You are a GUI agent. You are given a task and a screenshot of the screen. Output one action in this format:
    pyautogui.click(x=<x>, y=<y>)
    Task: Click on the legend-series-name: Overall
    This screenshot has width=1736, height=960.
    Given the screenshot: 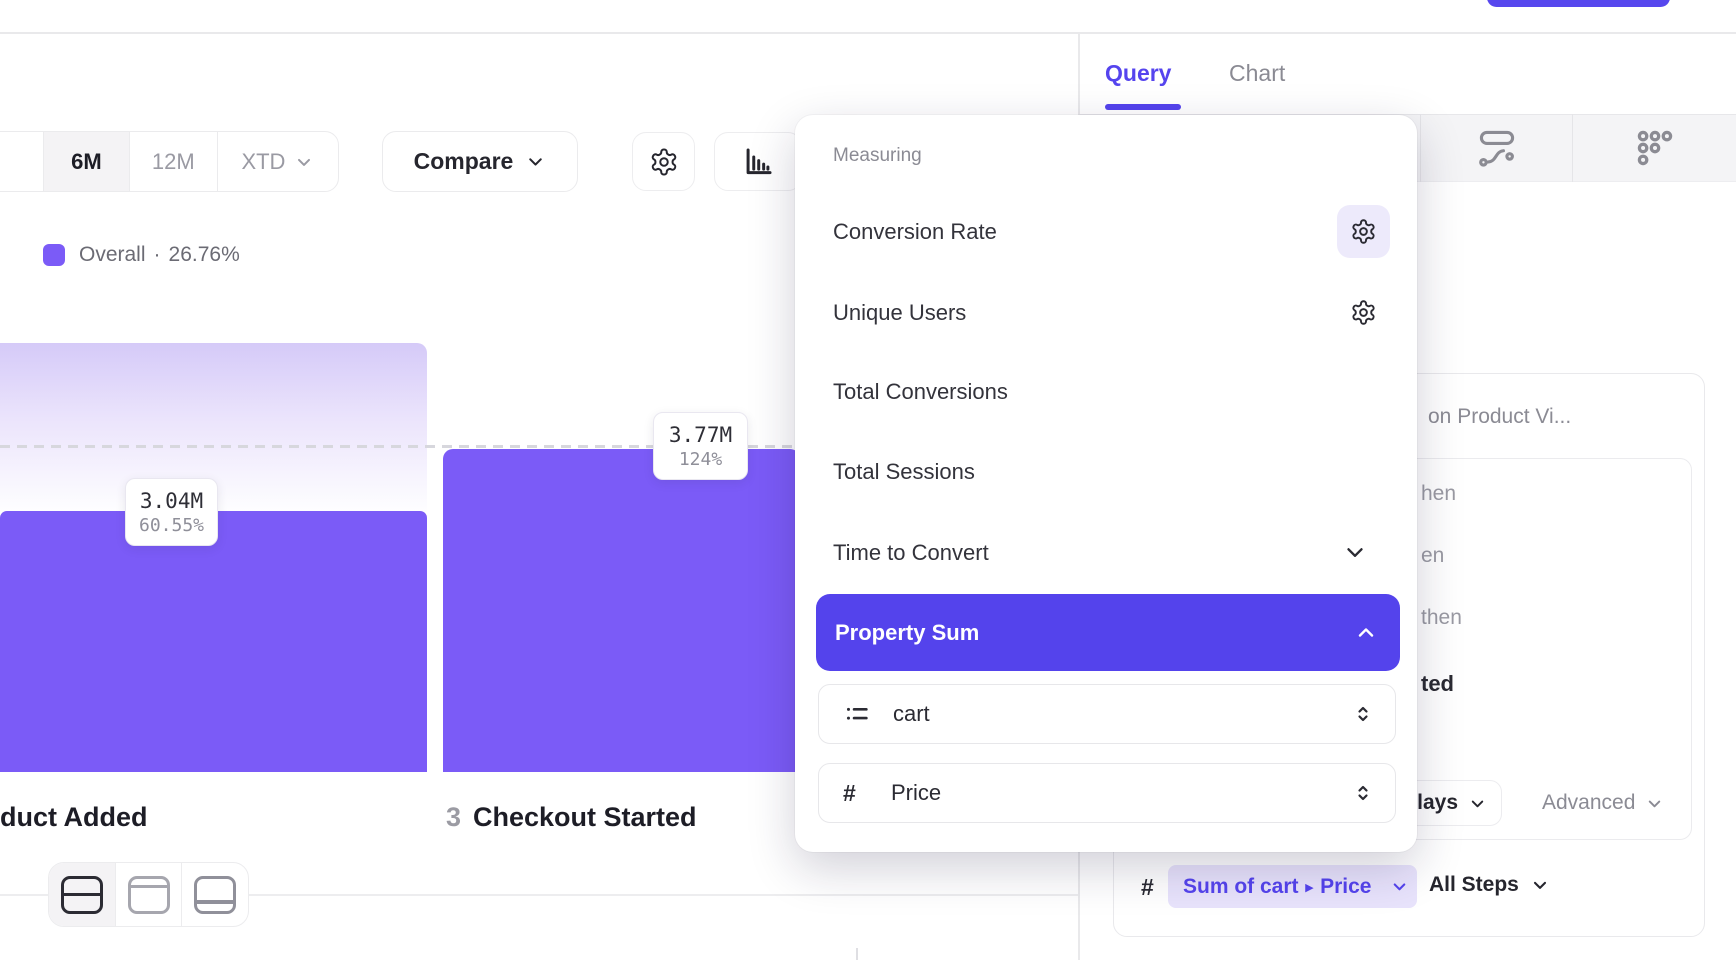 What is the action you would take?
    pyautogui.click(x=112, y=254)
    